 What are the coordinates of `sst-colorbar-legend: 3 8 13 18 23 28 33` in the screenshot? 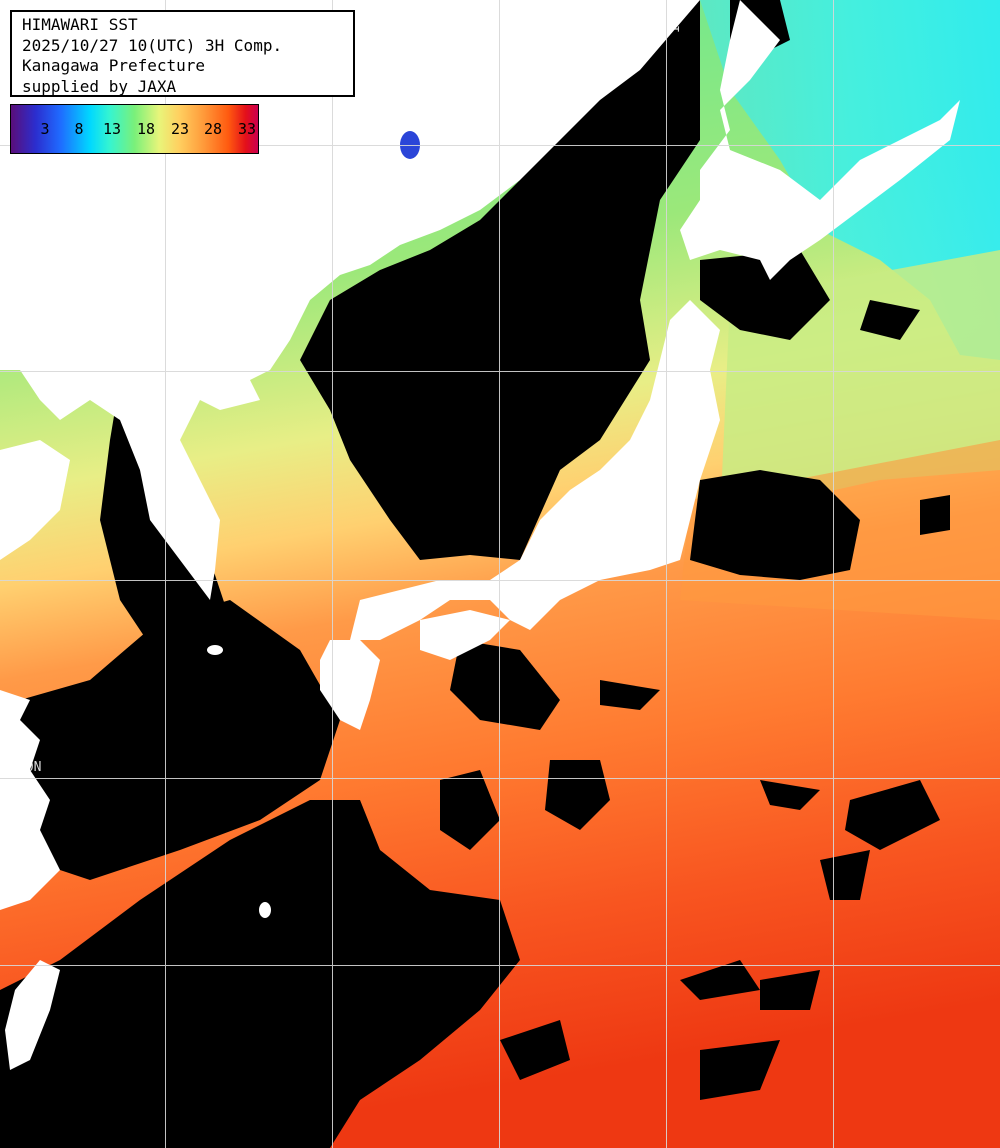 It's located at (134, 129).